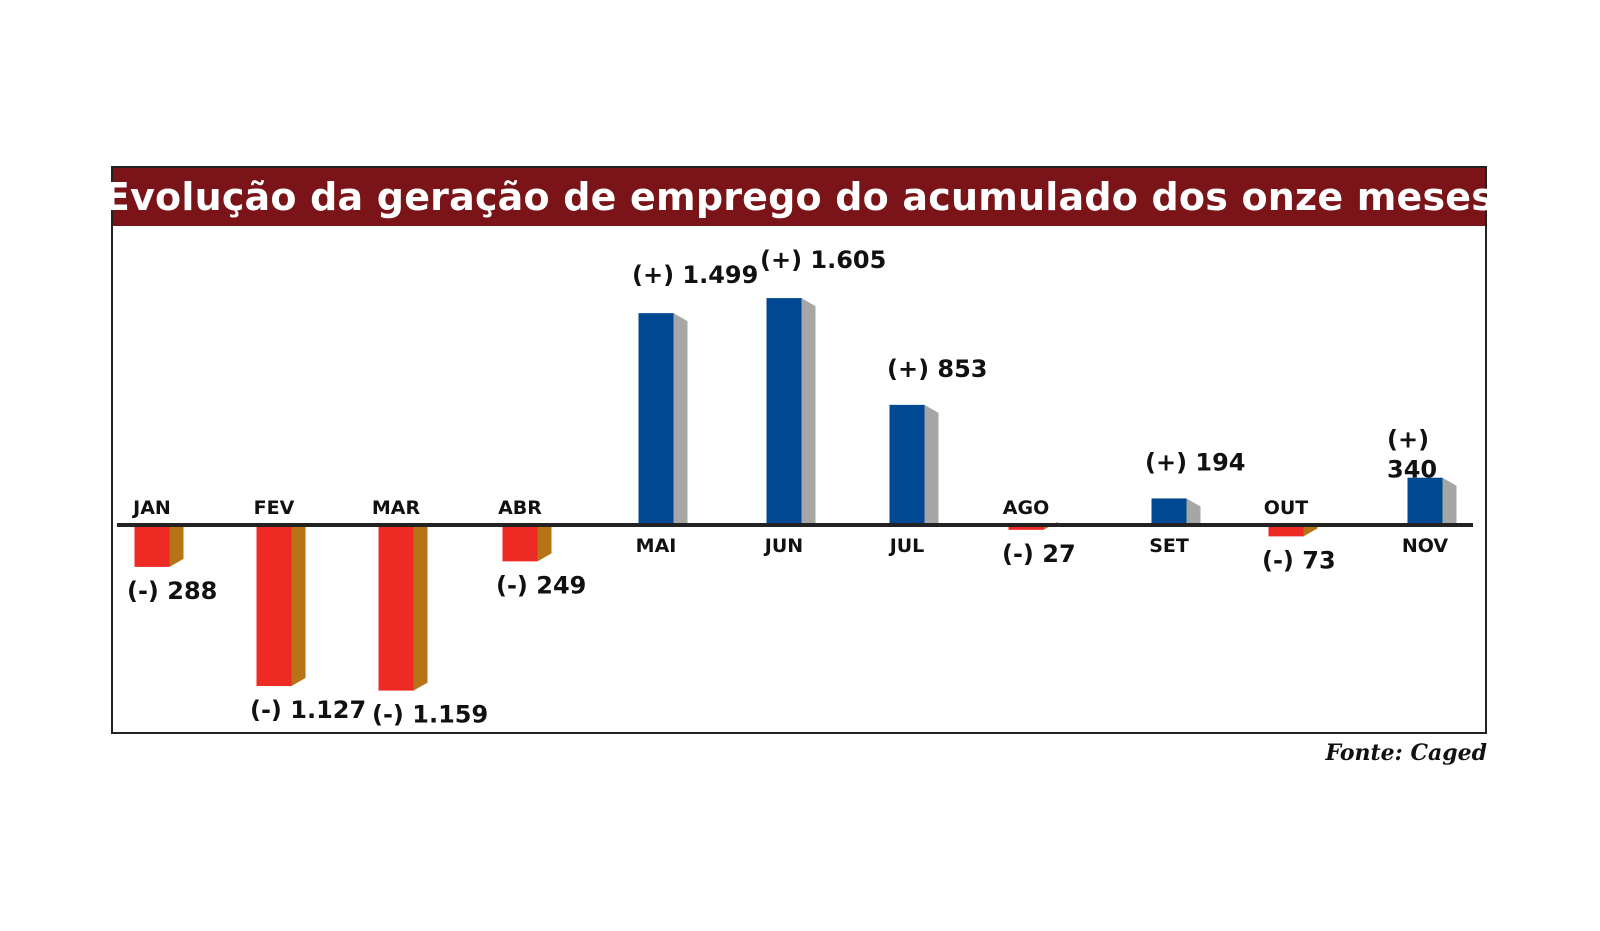  Describe the element at coordinates (906, 546) in the screenshot. I see `month-label-jul: JUL` at that location.